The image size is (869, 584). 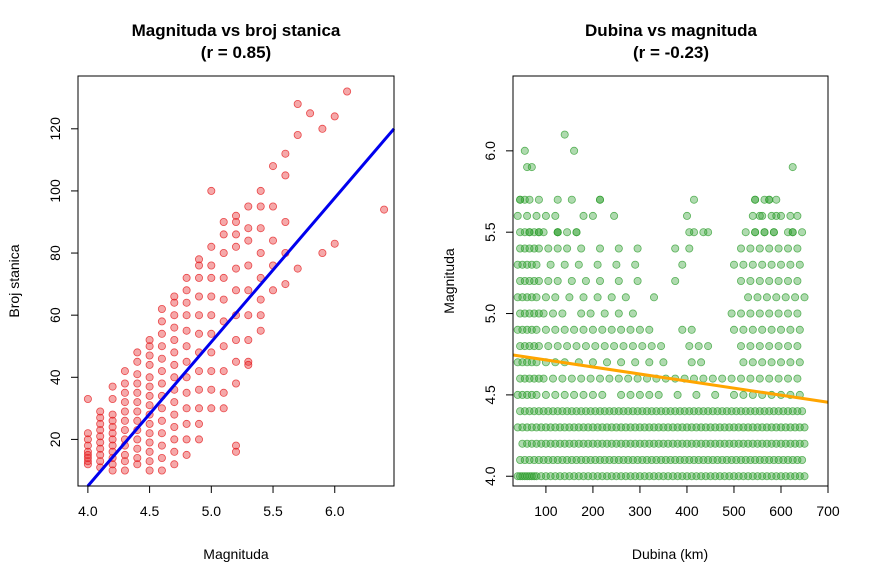 What do you see at coordinates (55, 129) in the screenshot?
I see `left-y-tick-label: 120` at bounding box center [55, 129].